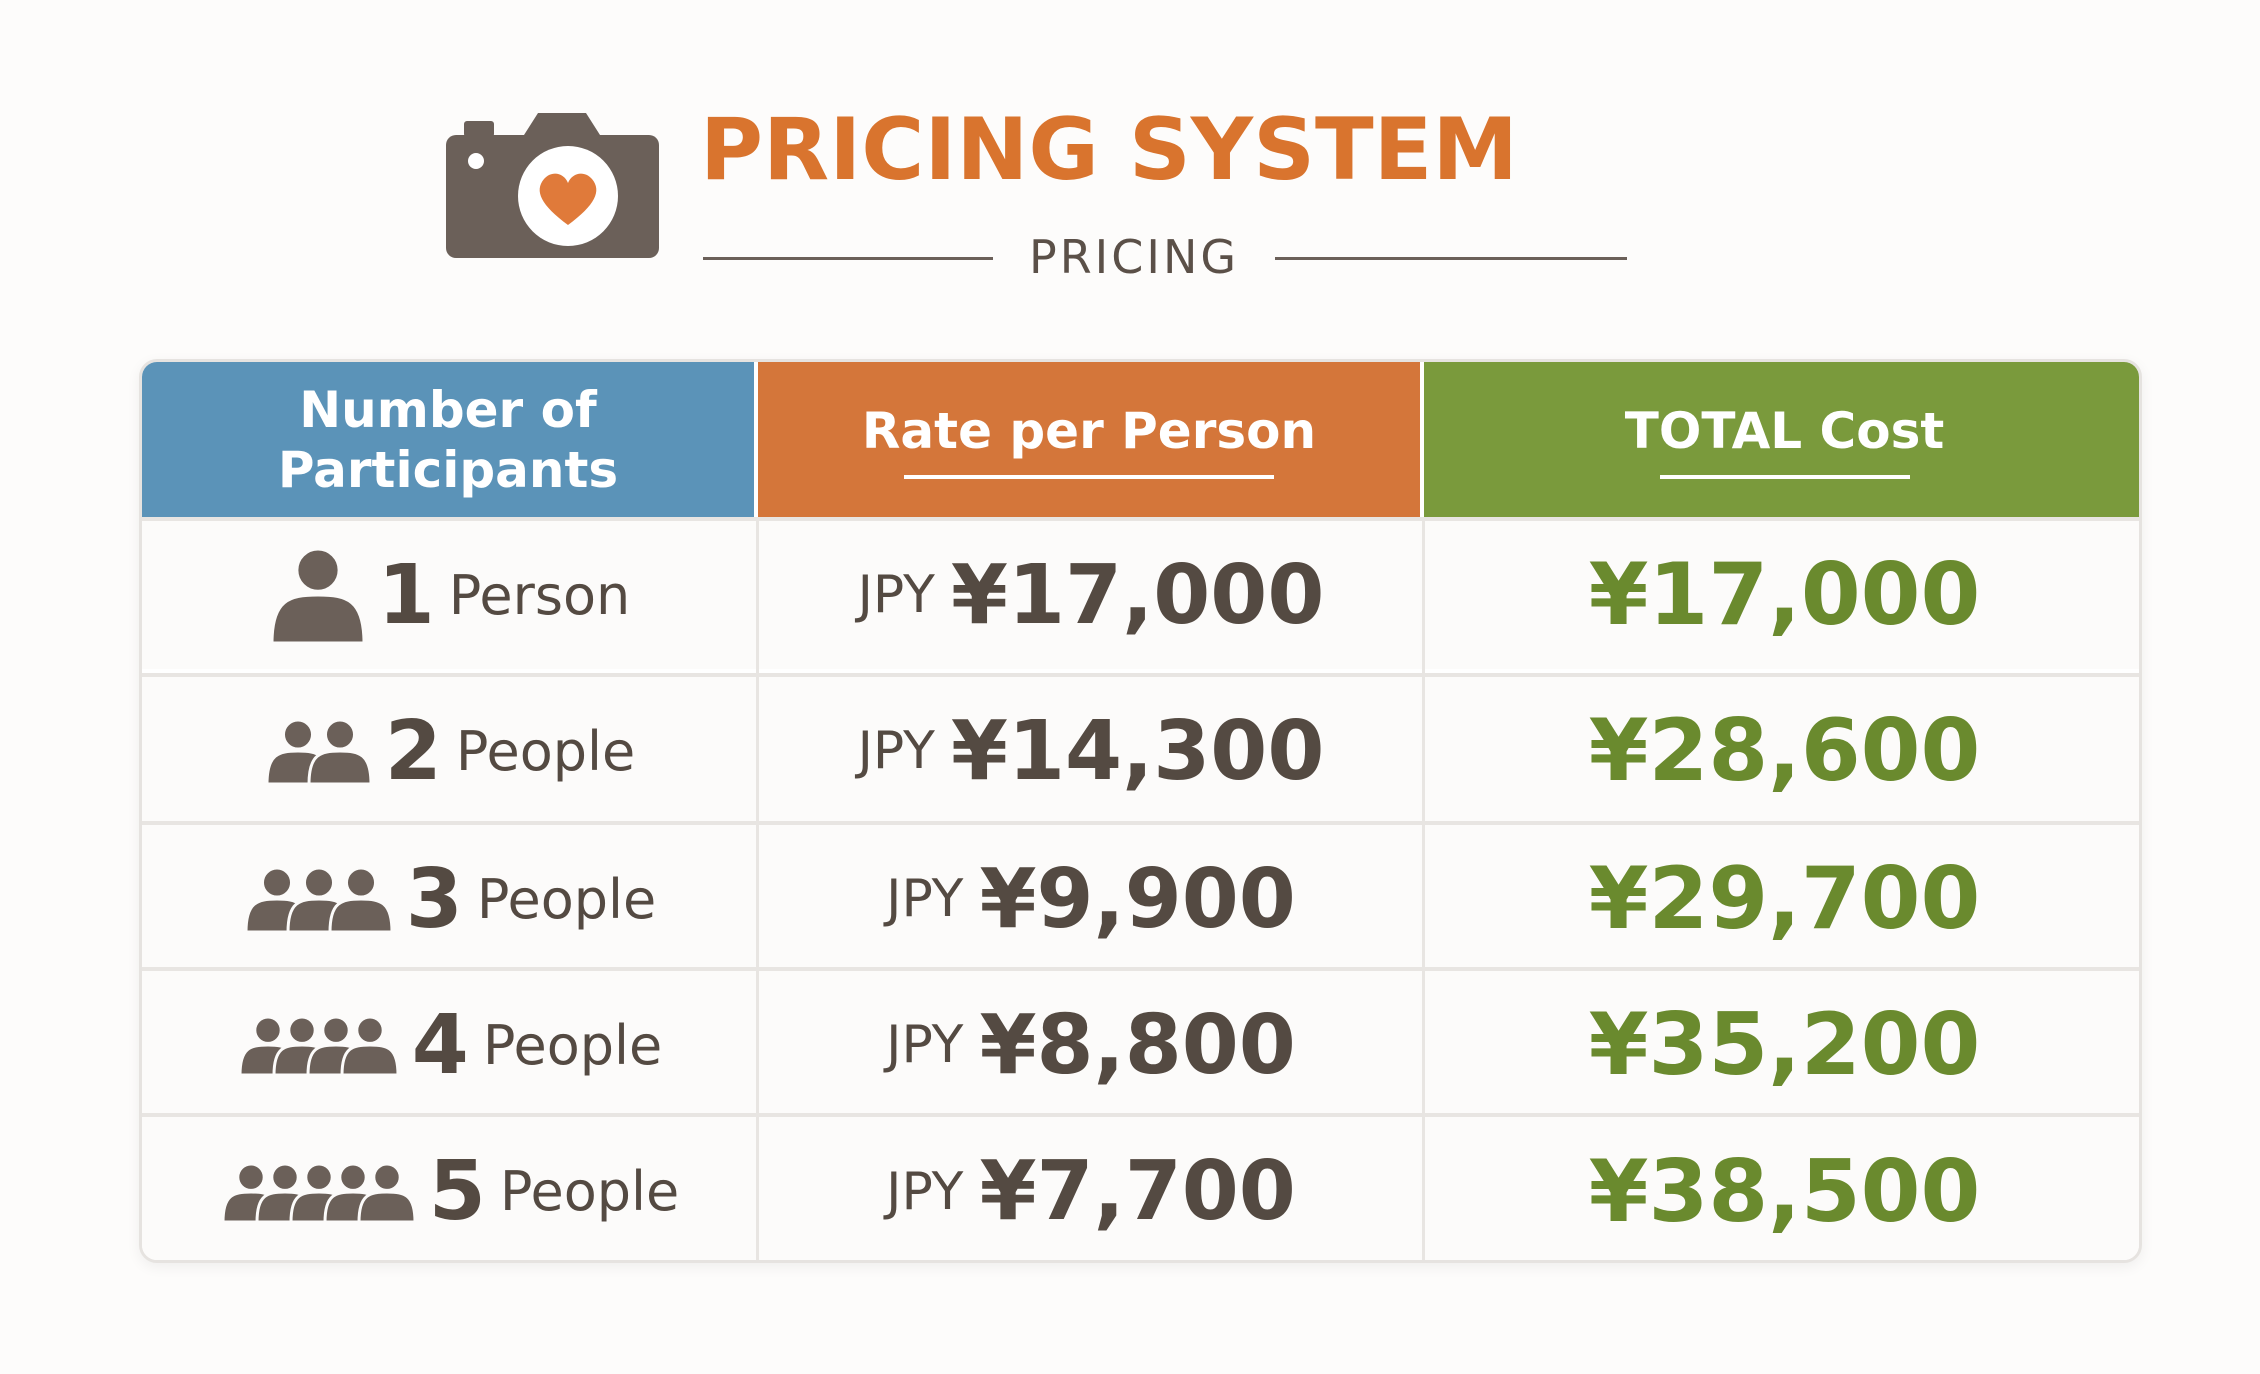  I want to click on participants-cell: 5 People, so click(450, 1188).